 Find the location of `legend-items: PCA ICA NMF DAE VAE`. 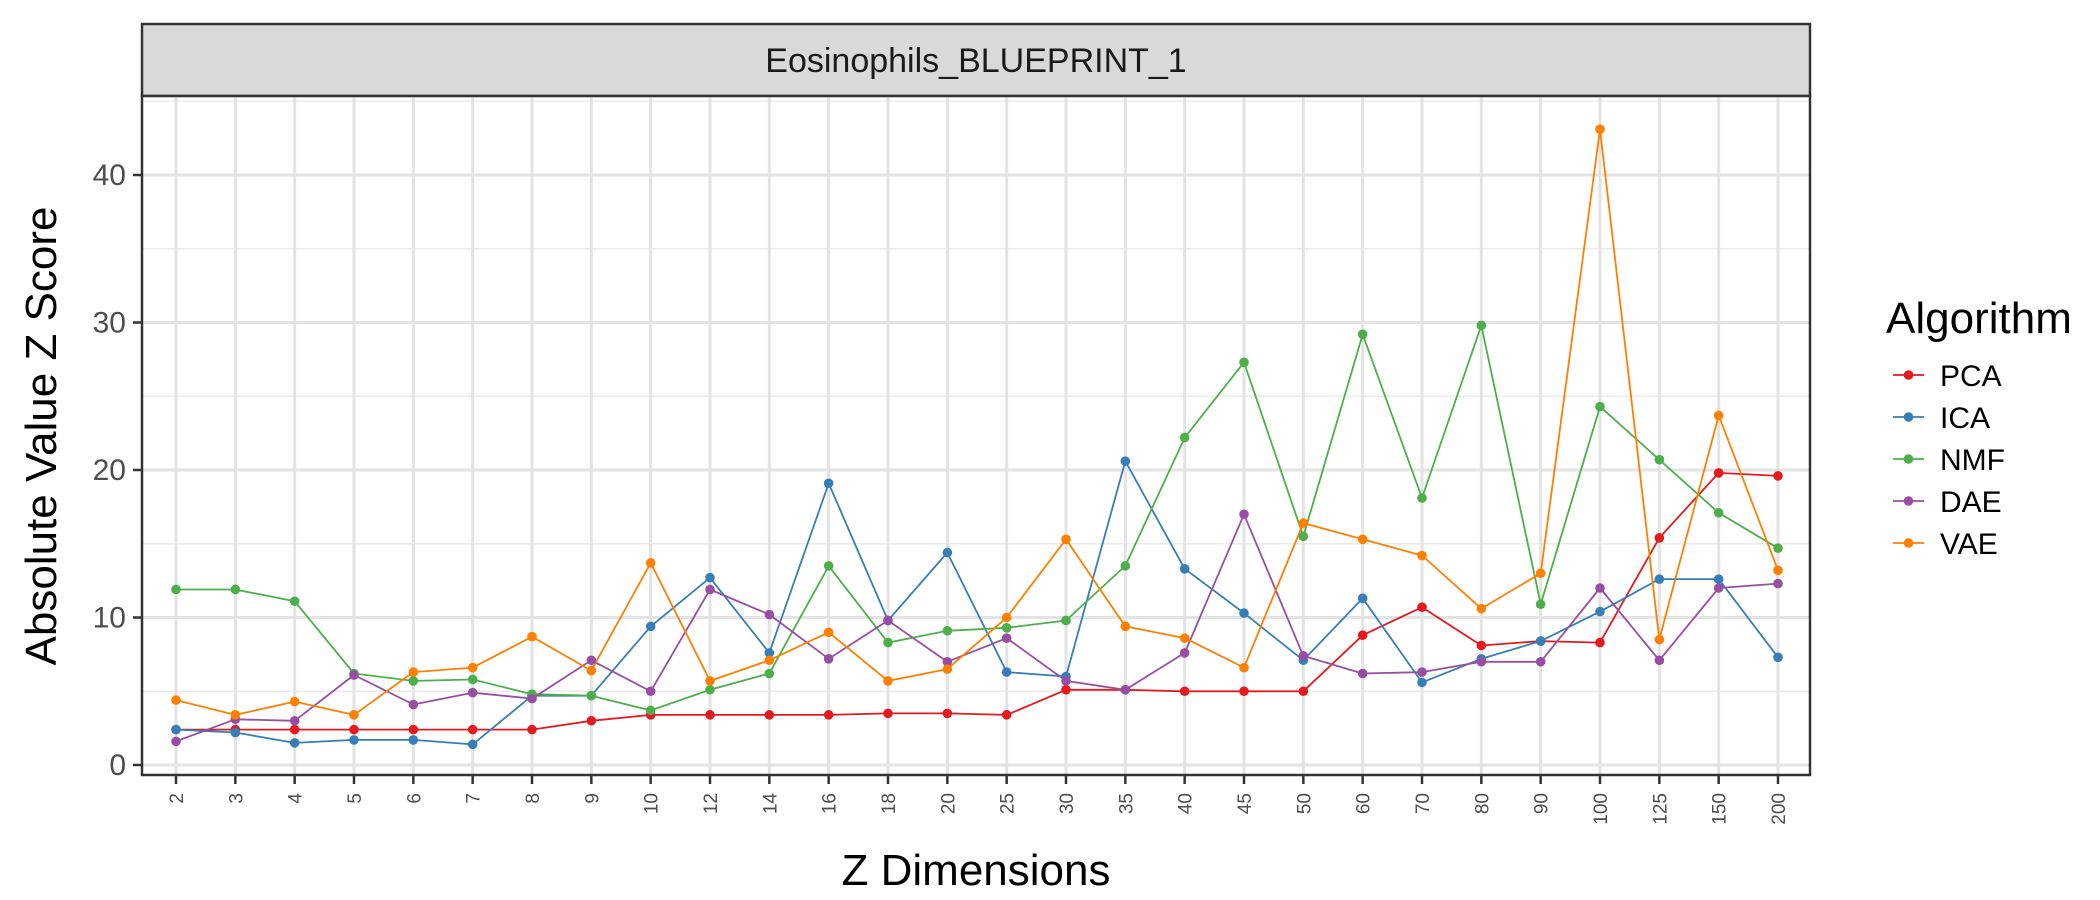

legend-items: PCA ICA NMF DAE VAE is located at coordinates (1949, 460).